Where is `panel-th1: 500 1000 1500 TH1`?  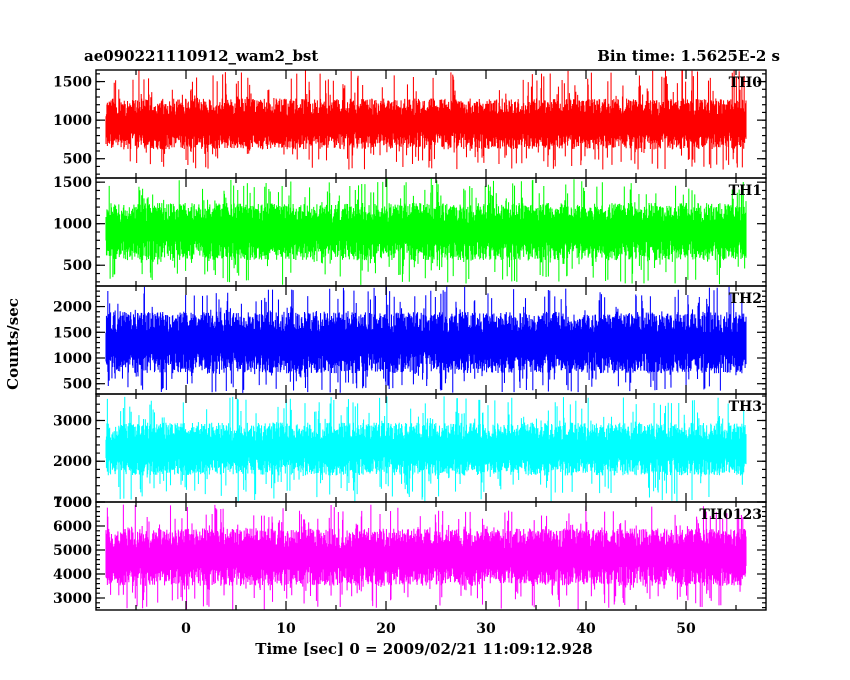
panel-th1: 500 1000 1500 TH1 is located at coordinates (410, 231).